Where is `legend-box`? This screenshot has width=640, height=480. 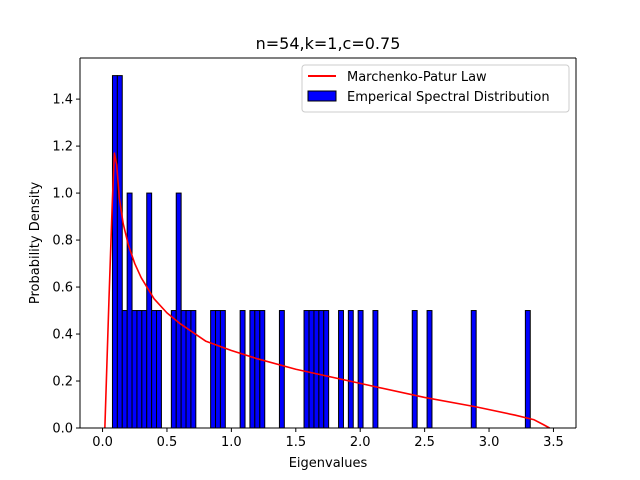
legend-box is located at coordinates (435, 88).